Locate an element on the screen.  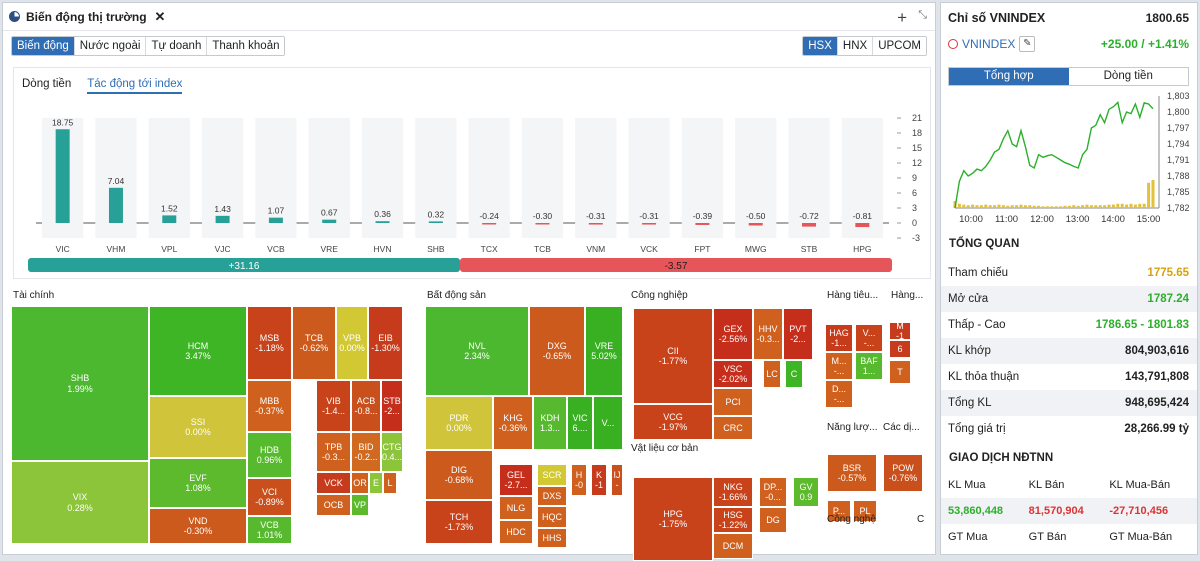
treemap-cell-ij: IJ - is located at coordinates (617, 480).